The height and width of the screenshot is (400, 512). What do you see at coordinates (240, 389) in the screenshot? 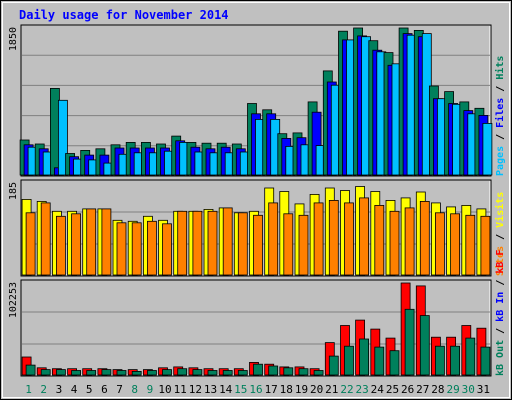
I see `x-tick-label: 15` at bounding box center [240, 389].